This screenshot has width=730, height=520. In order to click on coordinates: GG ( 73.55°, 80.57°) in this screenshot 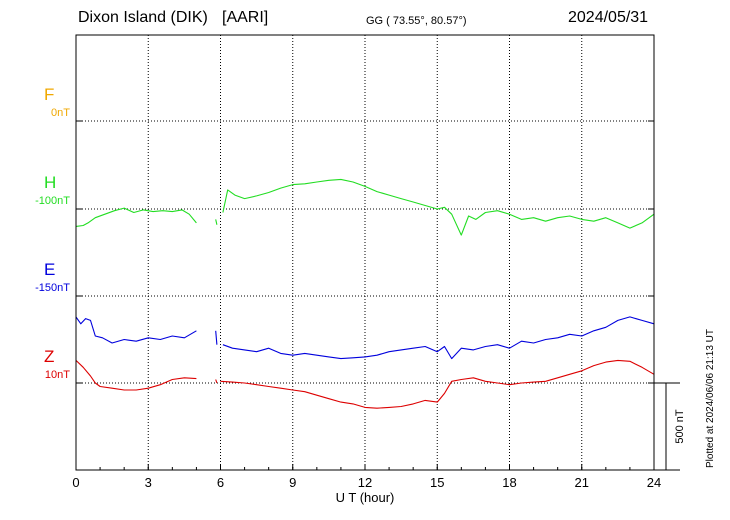, I will do `click(416, 21)`.